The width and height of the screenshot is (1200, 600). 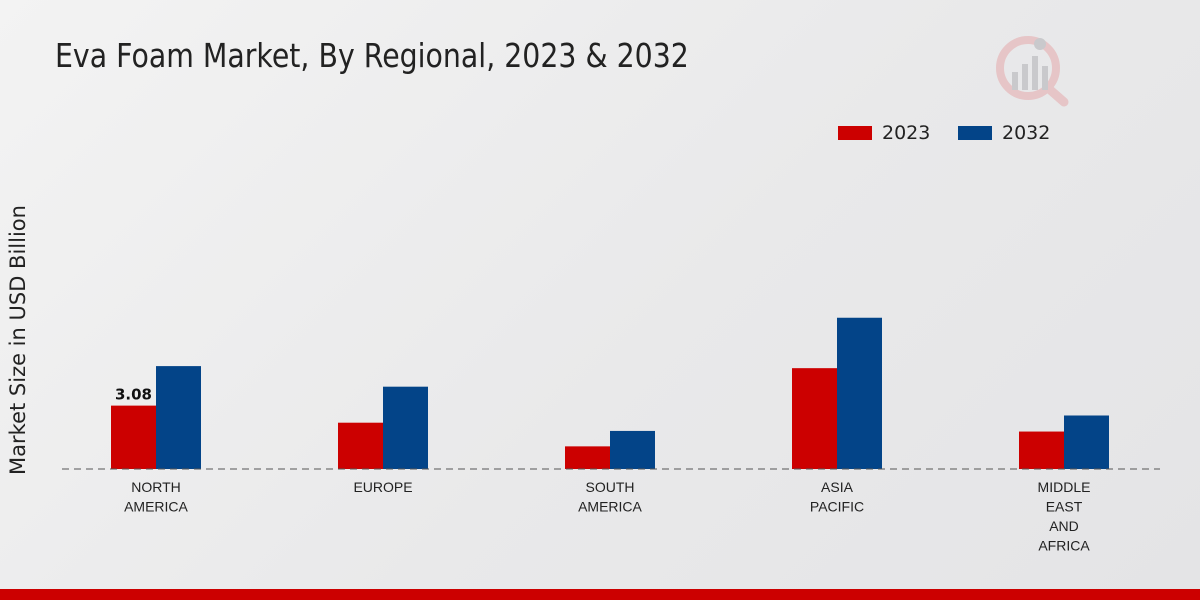 I want to click on legend-swatch-2032, so click(x=975, y=133).